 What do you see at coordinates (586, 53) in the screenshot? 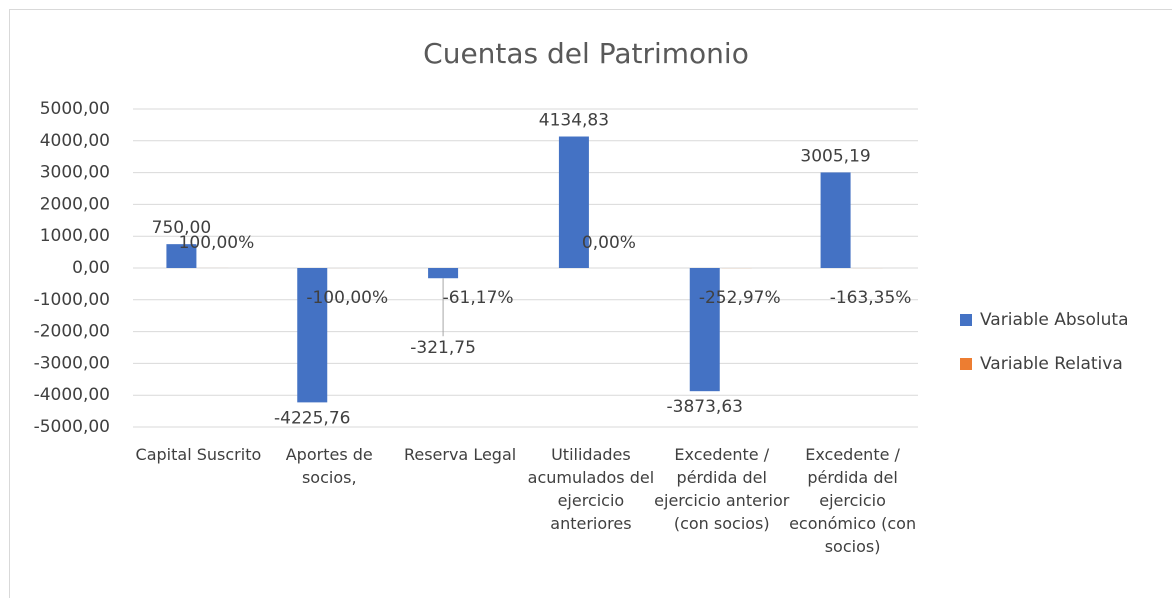
I see `chart-title: Cuentas del Patrimonio` at bounding box center [586, 53].